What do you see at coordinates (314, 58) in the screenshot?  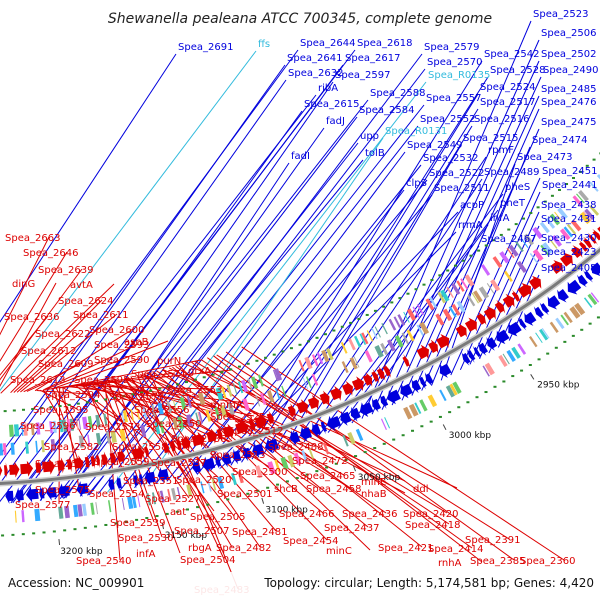 I see `forward-gene-label: Spea_2641` at bounding box center [314, 58].